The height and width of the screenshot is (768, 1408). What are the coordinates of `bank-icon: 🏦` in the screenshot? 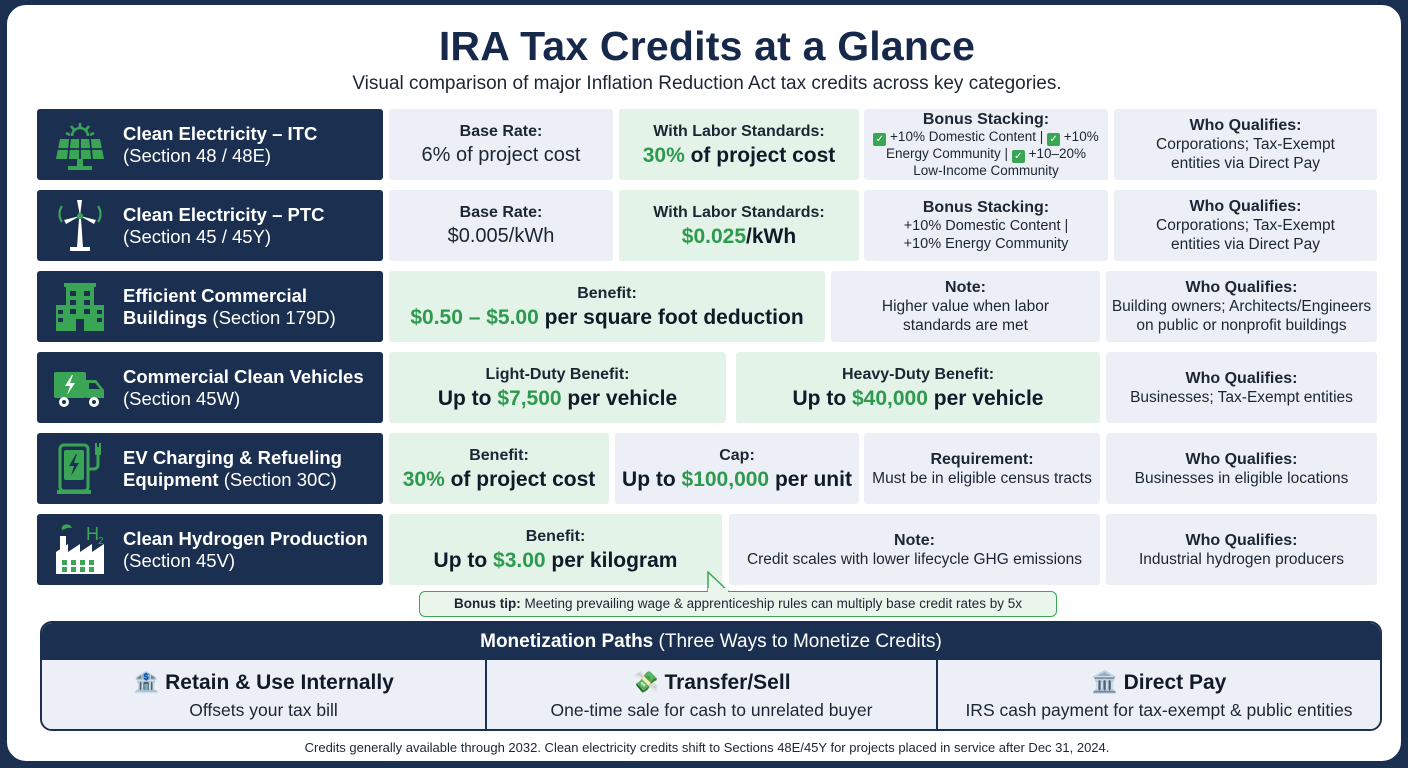 It's located at (146, 682).